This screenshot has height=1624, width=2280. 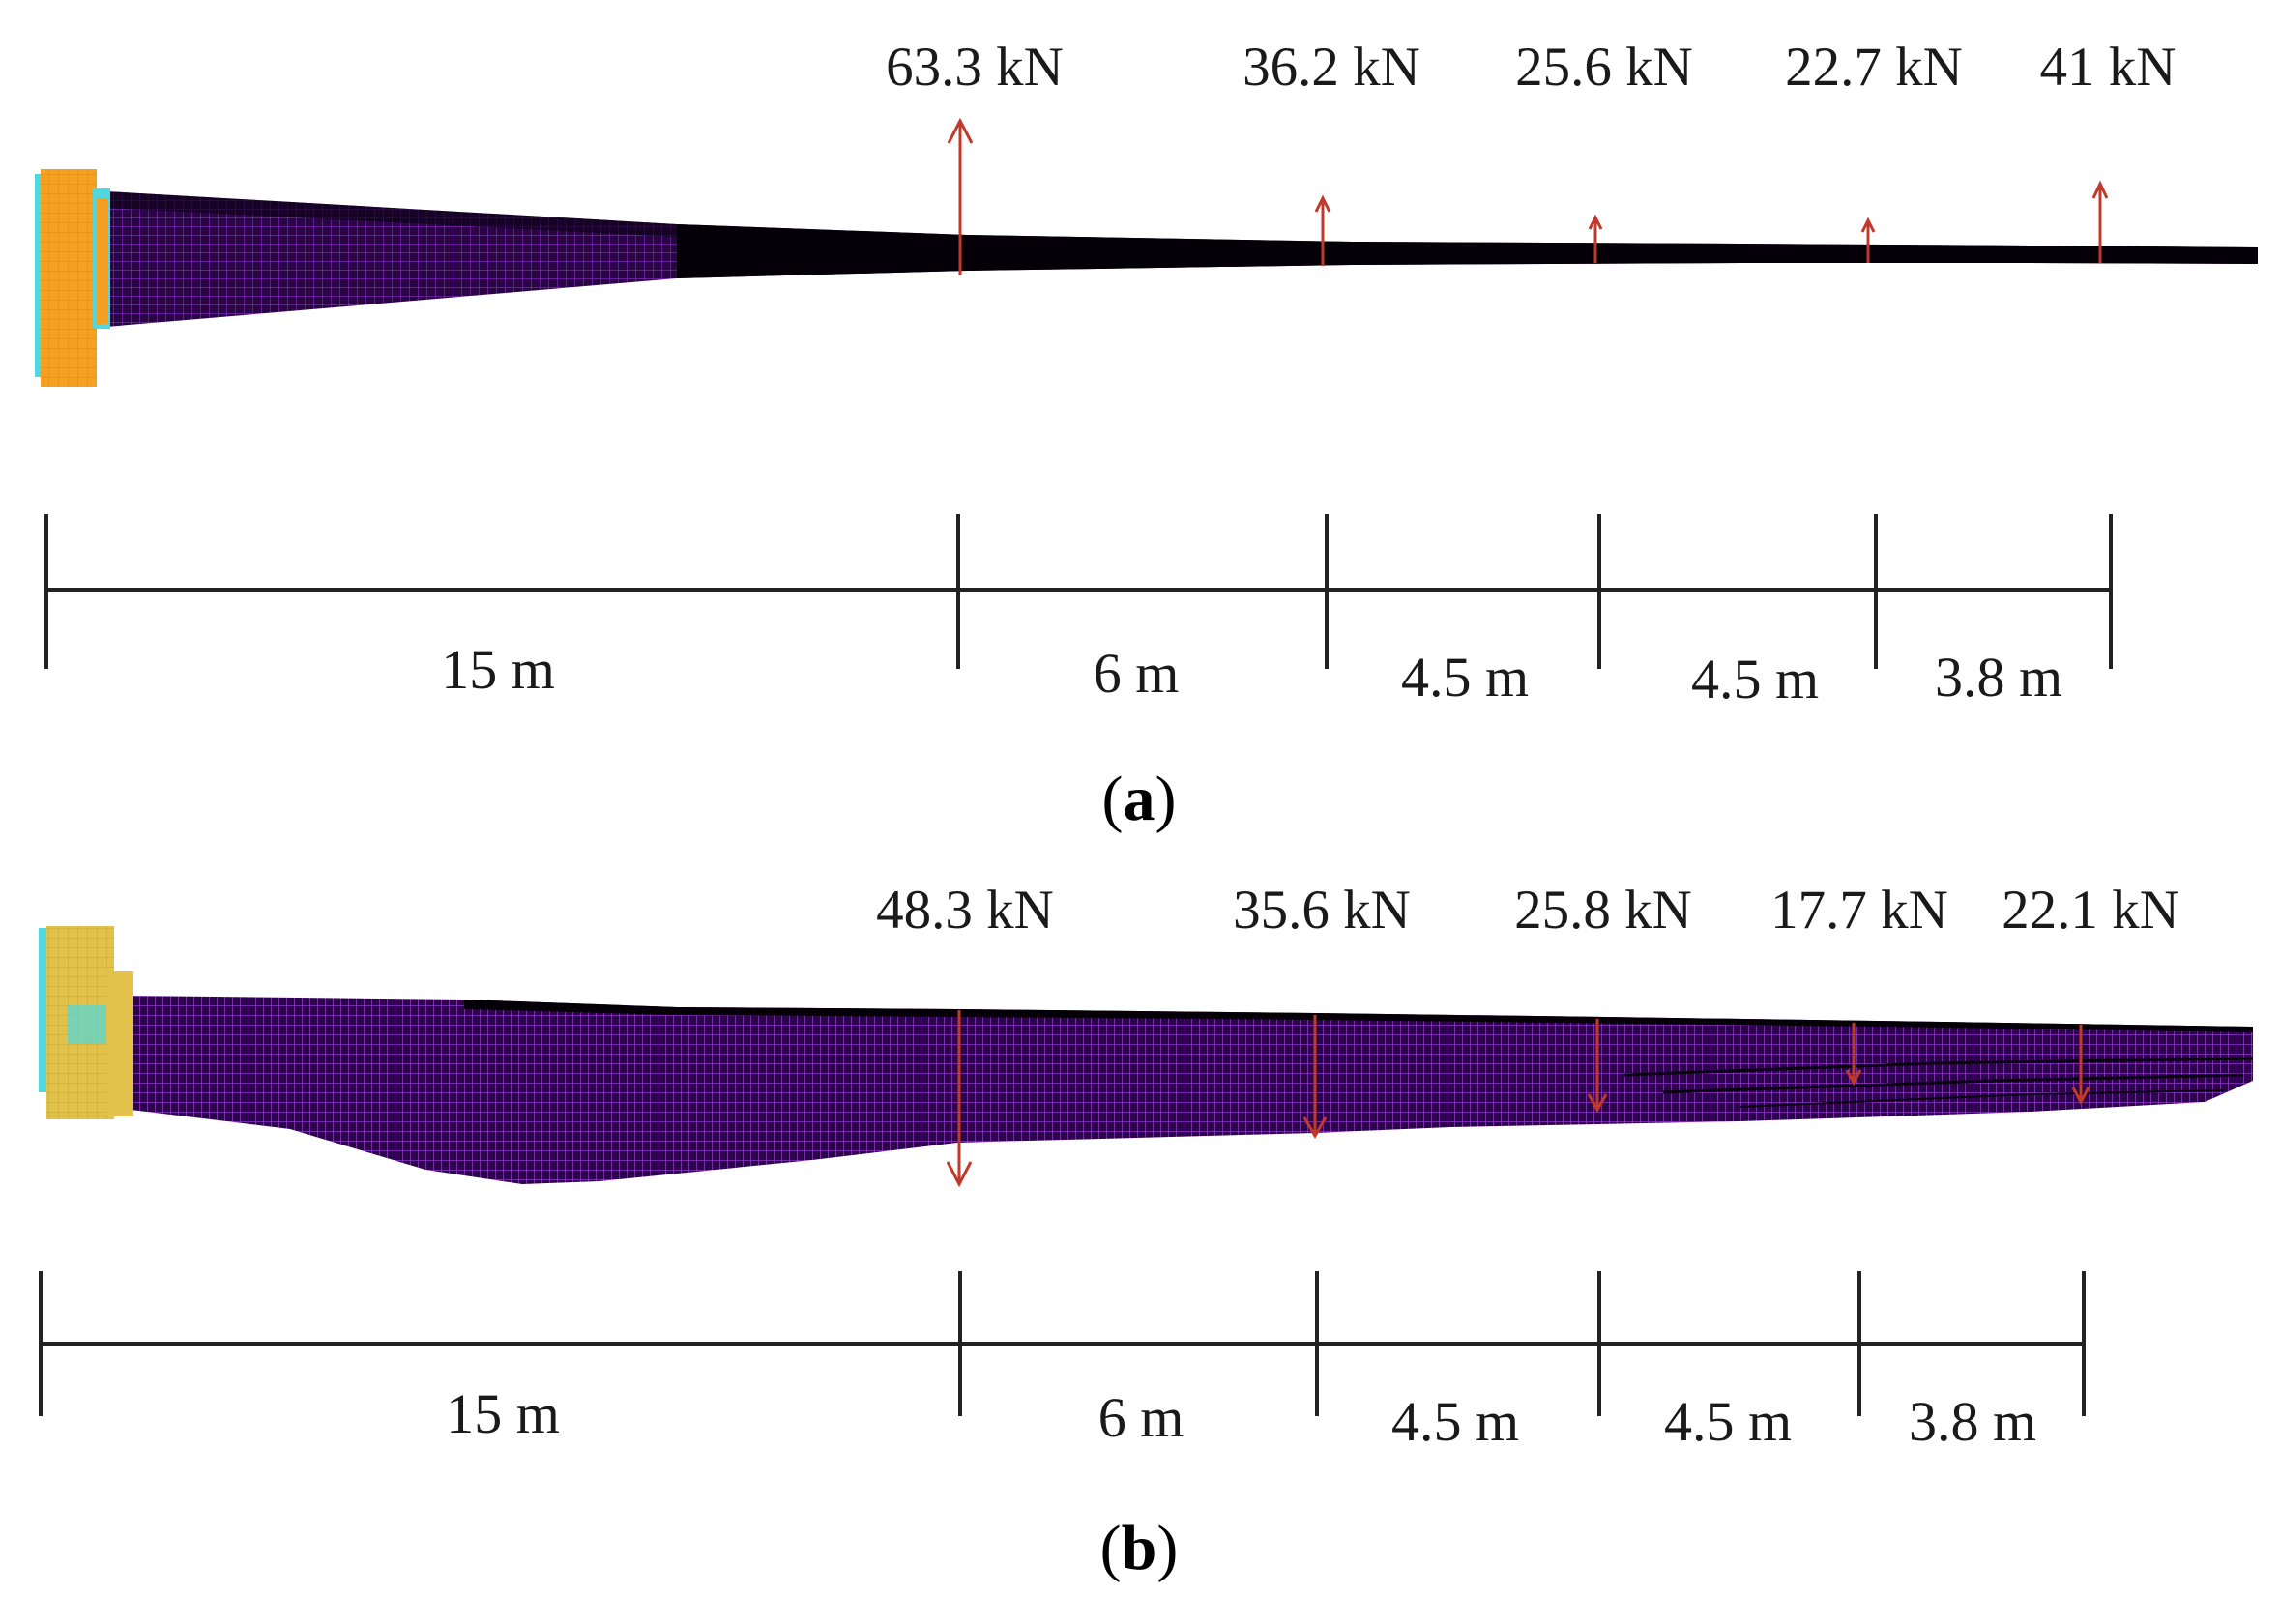 What do you see at coordinates (1139, 1548) in the screenshot?
I see `caption-b: (b)` at bounding box center [1139, 1548].